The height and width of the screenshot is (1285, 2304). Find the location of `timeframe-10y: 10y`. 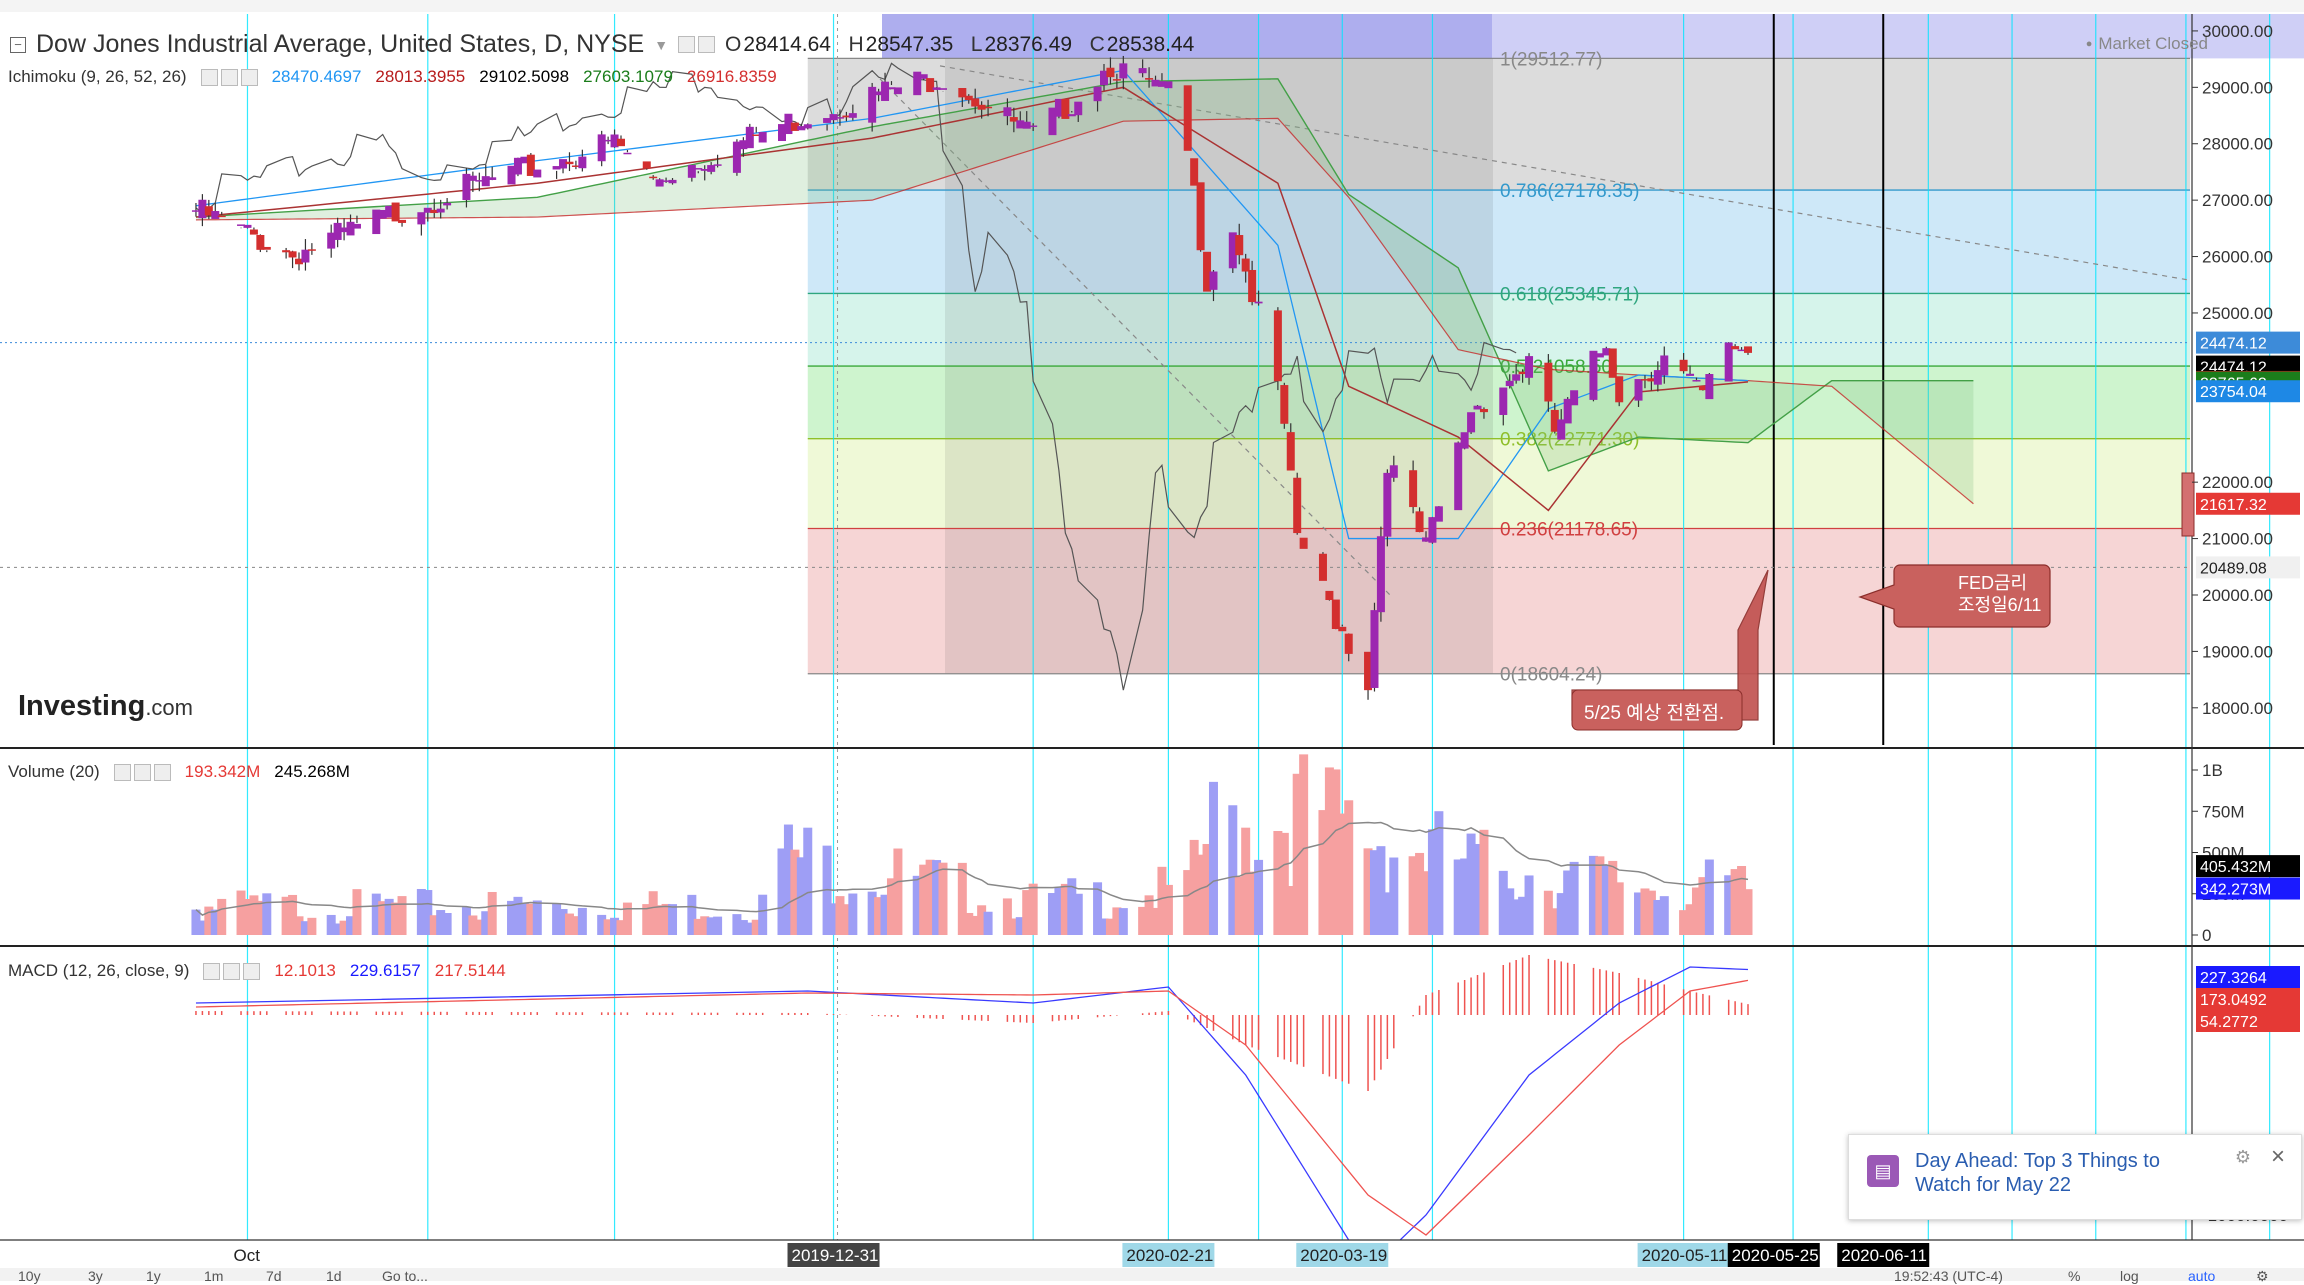

timeframe-10y: 10y is located at coordinates (29, 1276).